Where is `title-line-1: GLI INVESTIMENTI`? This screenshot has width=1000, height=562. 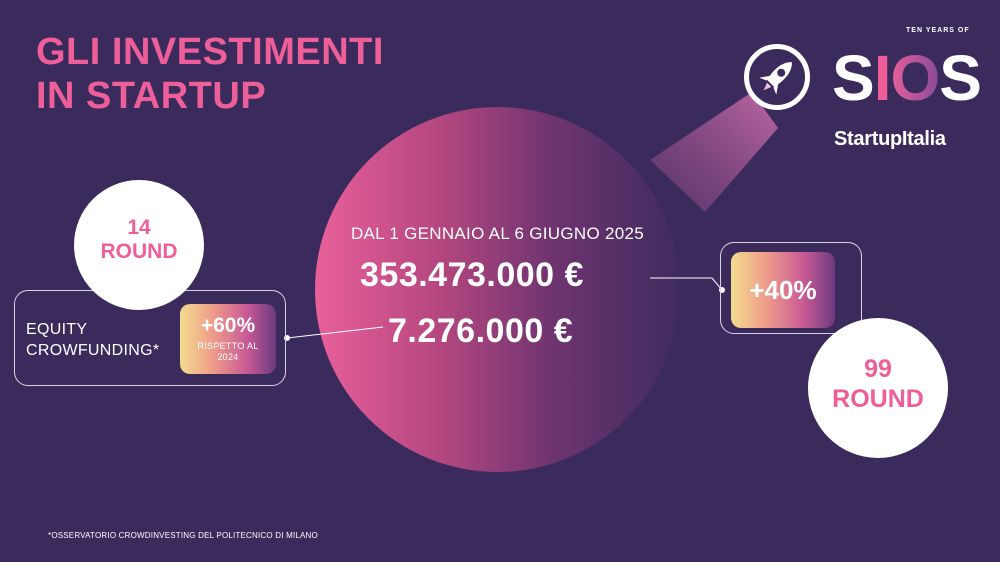 title-line-1: GLI INVESTIMENTI is located at coordinates (210, 52).